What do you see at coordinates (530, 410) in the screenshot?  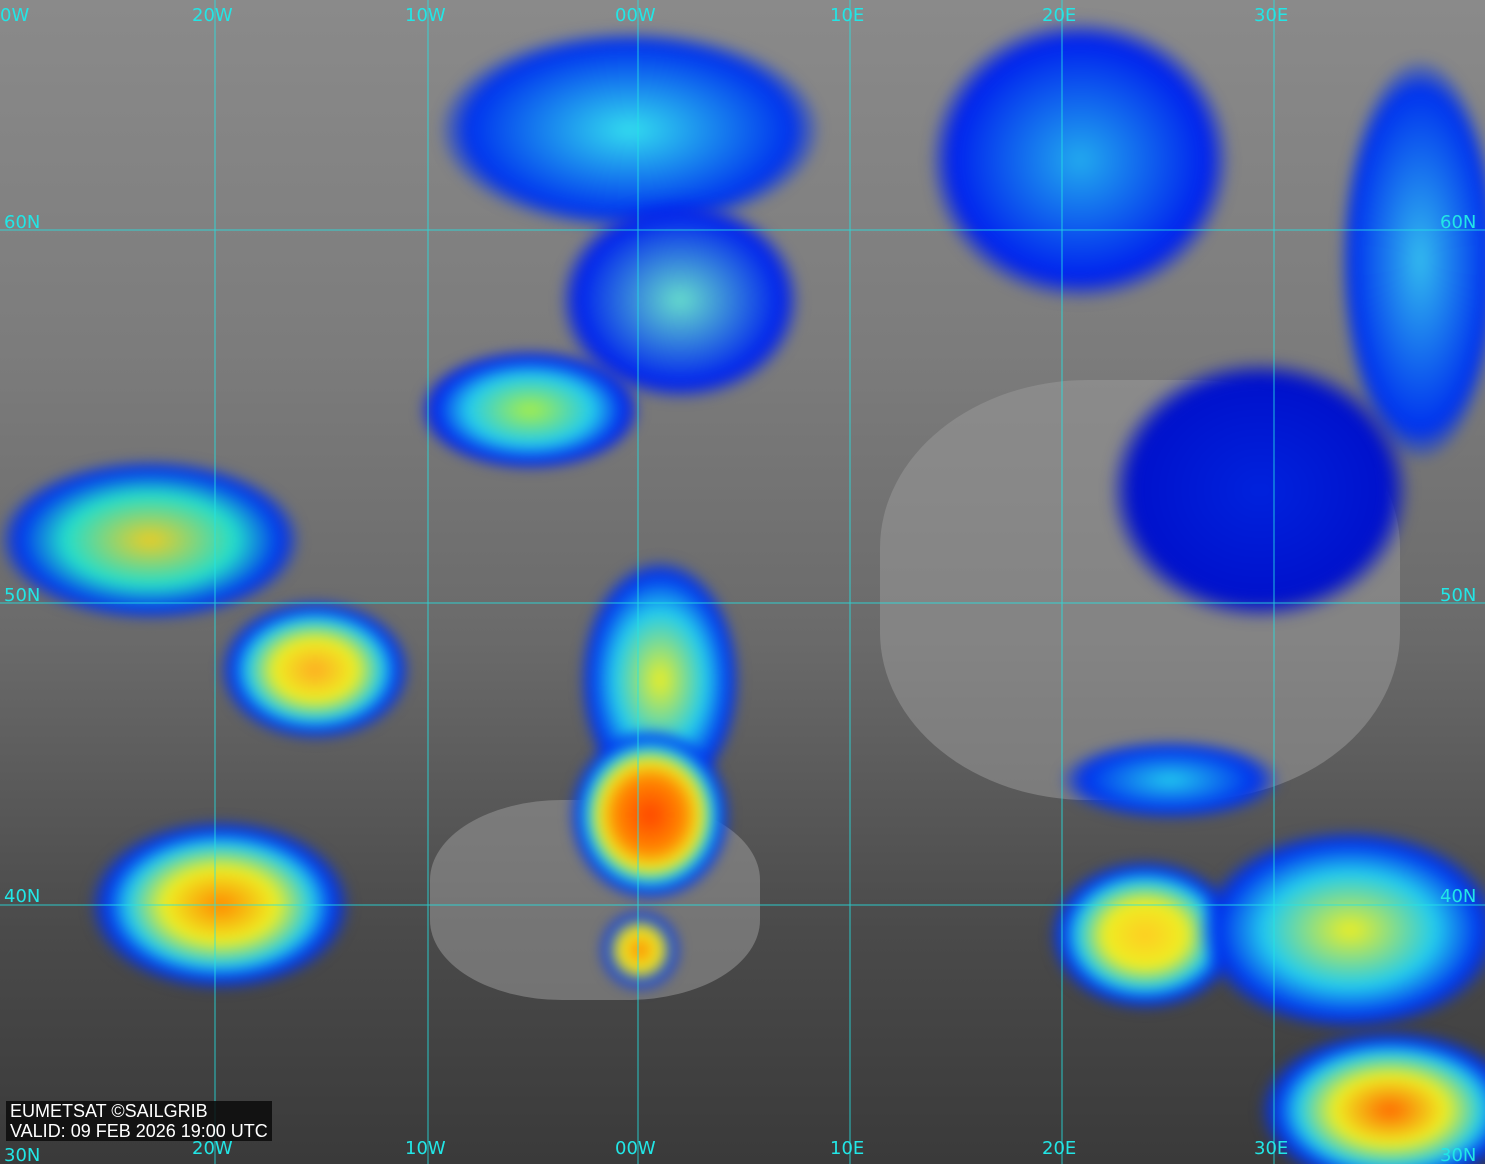 I see `cloud-scotland` at bounding box center [530, 410].